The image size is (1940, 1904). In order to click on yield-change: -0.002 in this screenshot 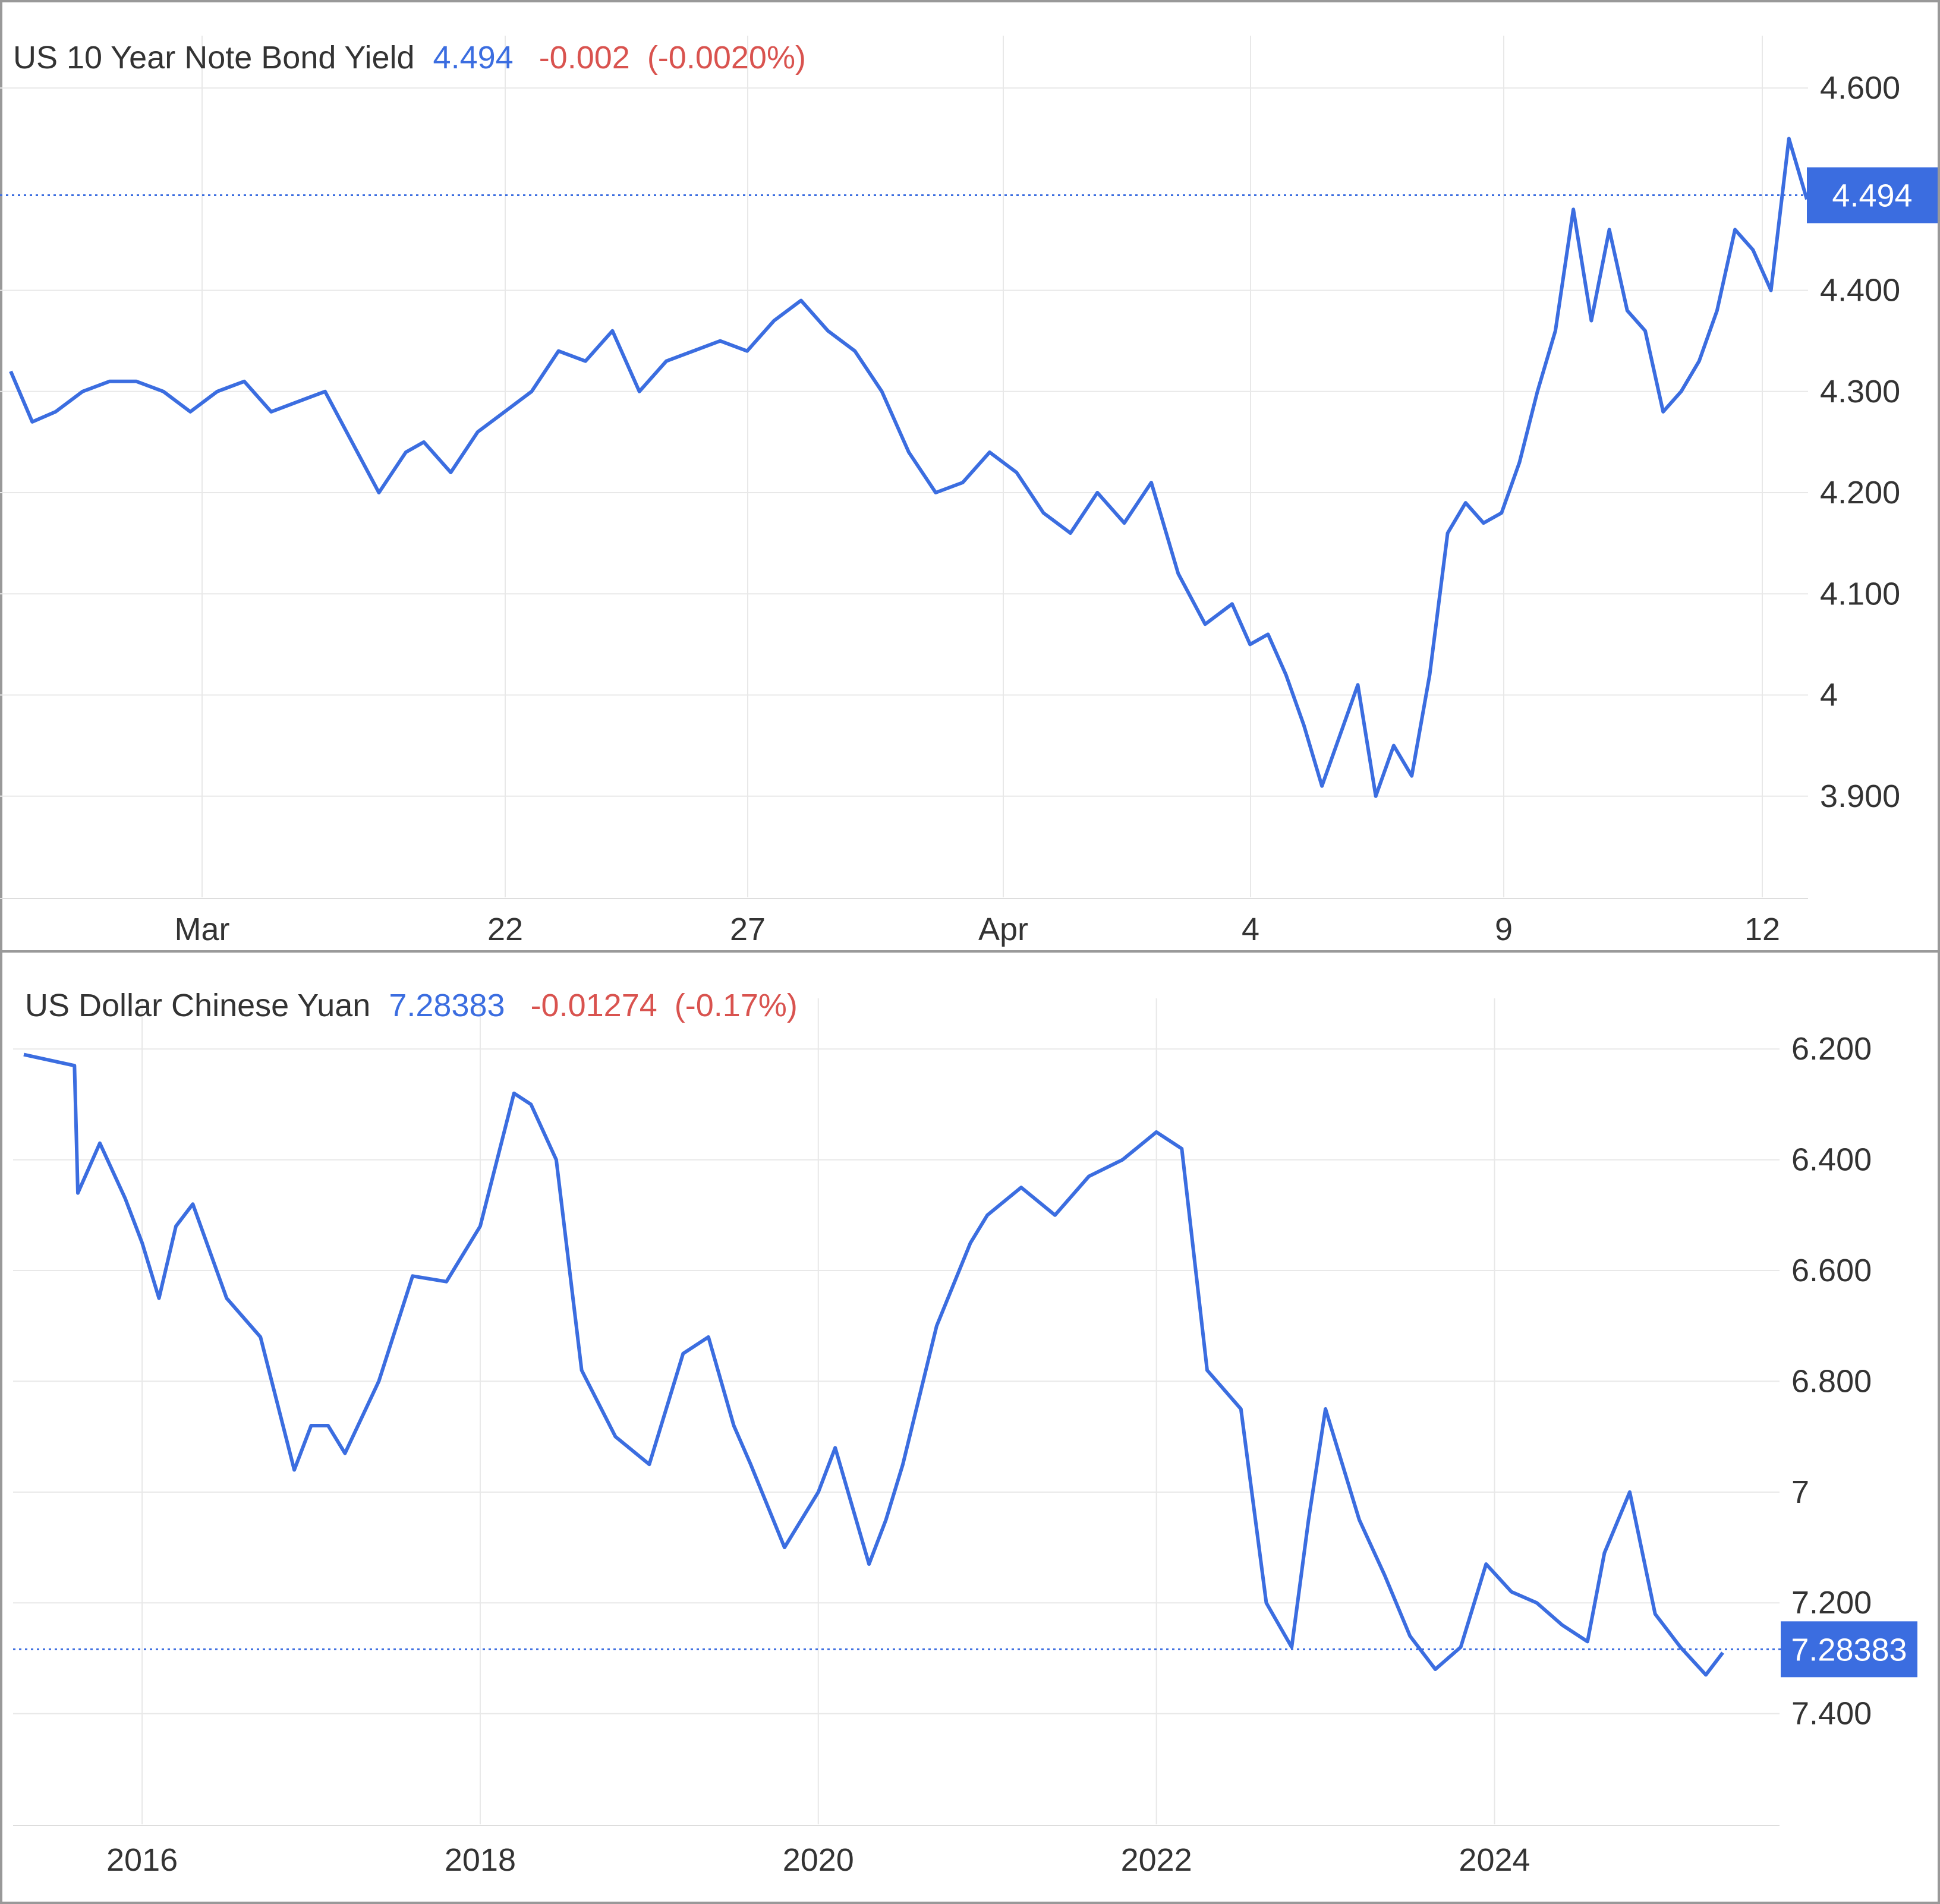, I will do `click(584, 57)`.